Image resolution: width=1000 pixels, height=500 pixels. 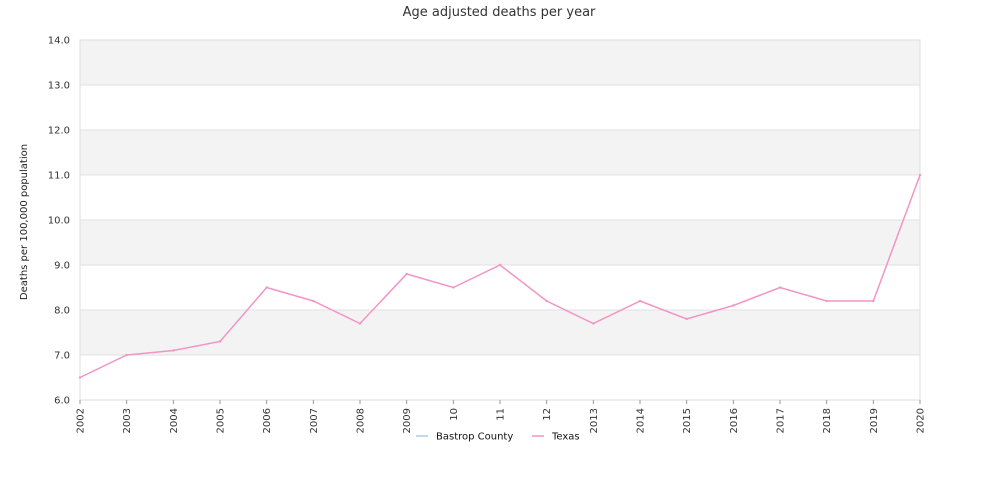 I want to click on y-axis: 6.0 7.0 8.0 9.0 10.0 11.0 12.0 13.0 14.0, so click(x=59, y=221).